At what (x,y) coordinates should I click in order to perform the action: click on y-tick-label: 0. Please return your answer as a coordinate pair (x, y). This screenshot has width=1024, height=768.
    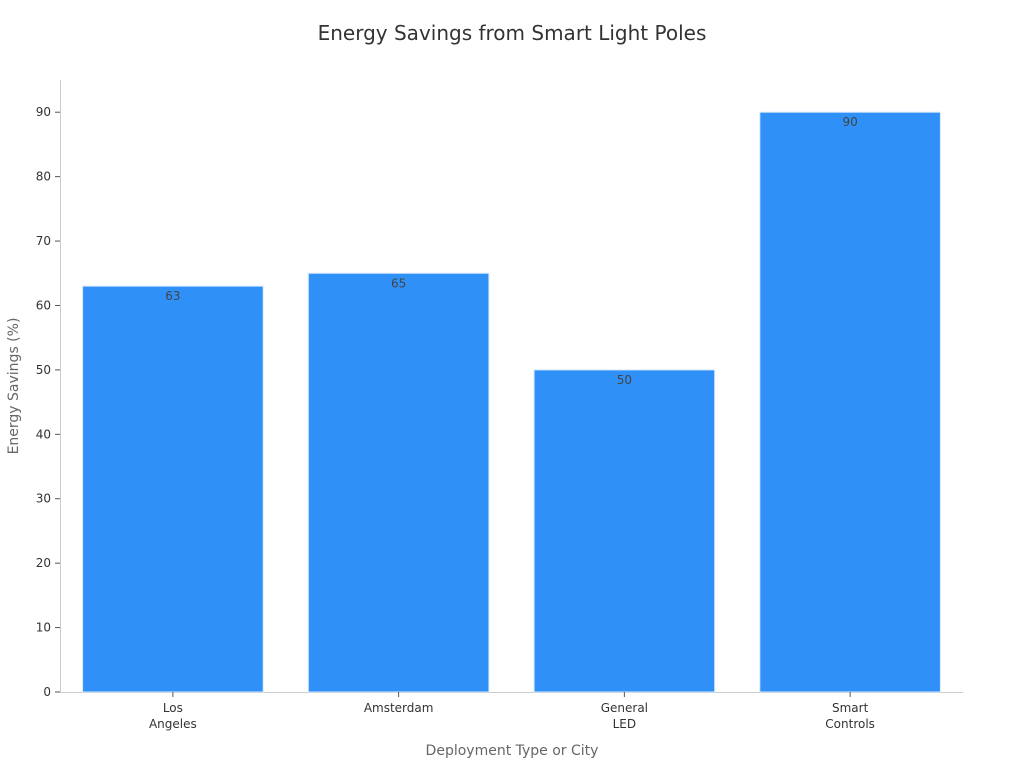
    Looking at the image, I should click on (47, 692).